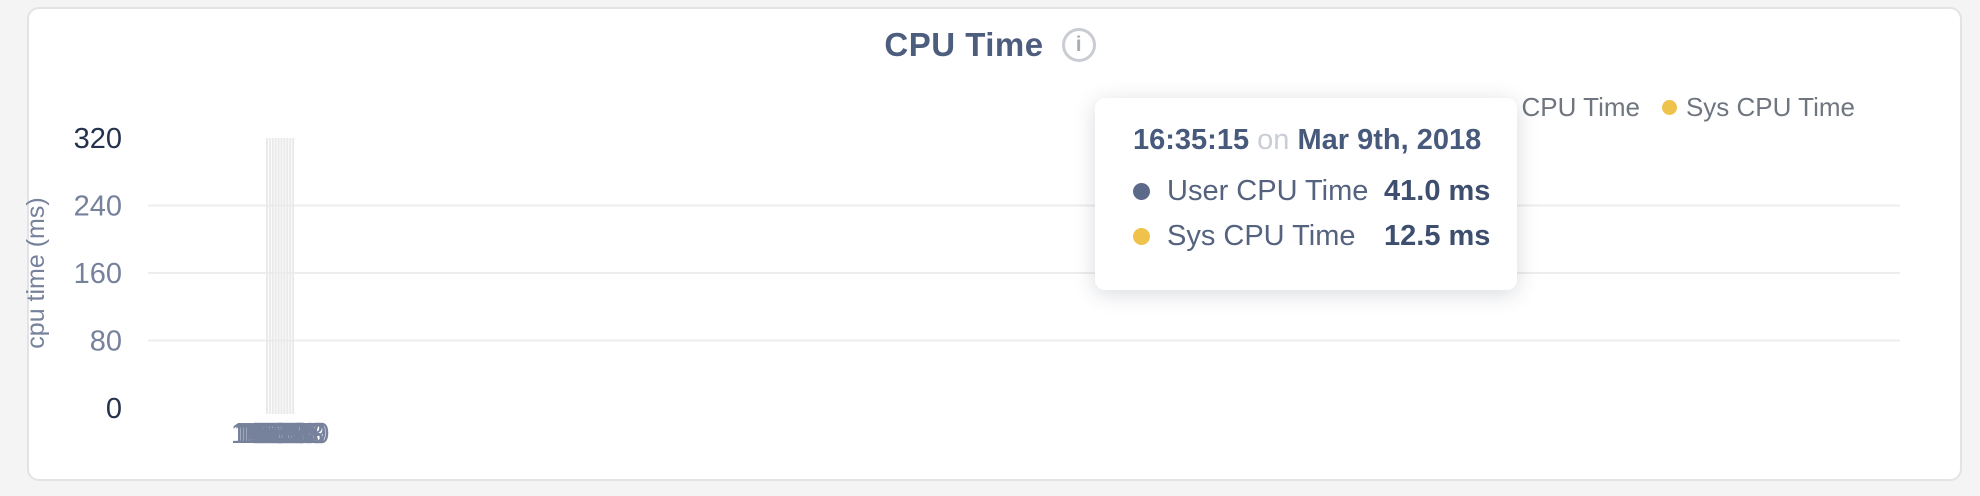 This screenshot has width=1980, height=496. What do you see at coordinates (114, 409) in the screenshot?
I see `y-axis-tick-label: 0` at bounding box center [114, 409].